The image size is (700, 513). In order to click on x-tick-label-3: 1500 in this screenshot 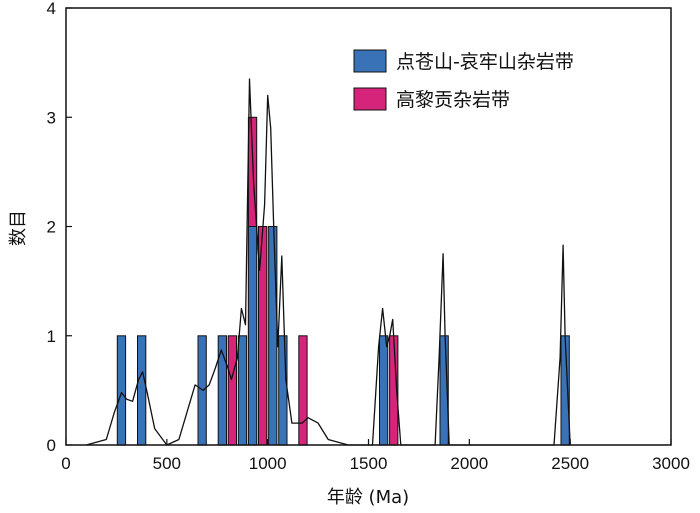, I will do `click(369, 463)`.